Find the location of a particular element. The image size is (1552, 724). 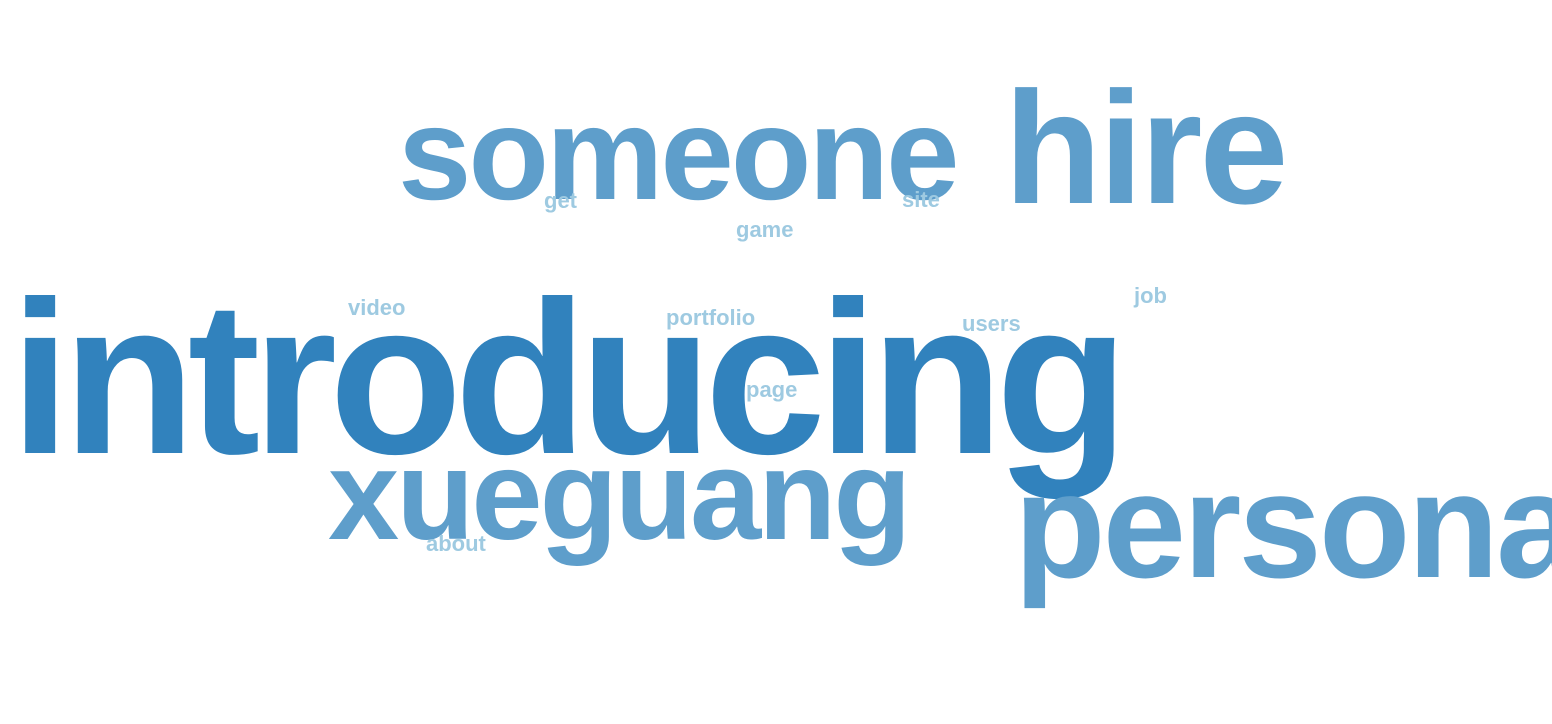

word-xueguang: xueguang is located at coordinates (619, 495).